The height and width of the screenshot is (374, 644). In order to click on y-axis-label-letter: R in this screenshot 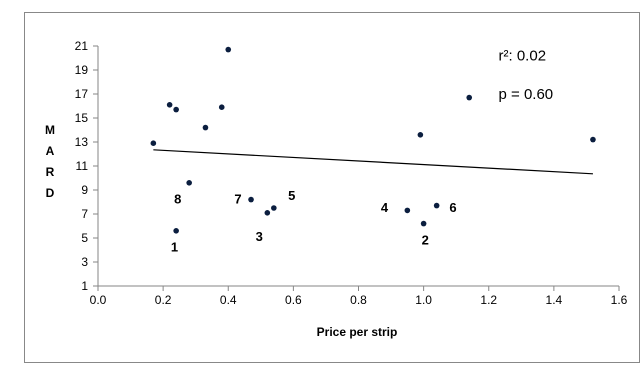, I will do `click(50, 172)`.